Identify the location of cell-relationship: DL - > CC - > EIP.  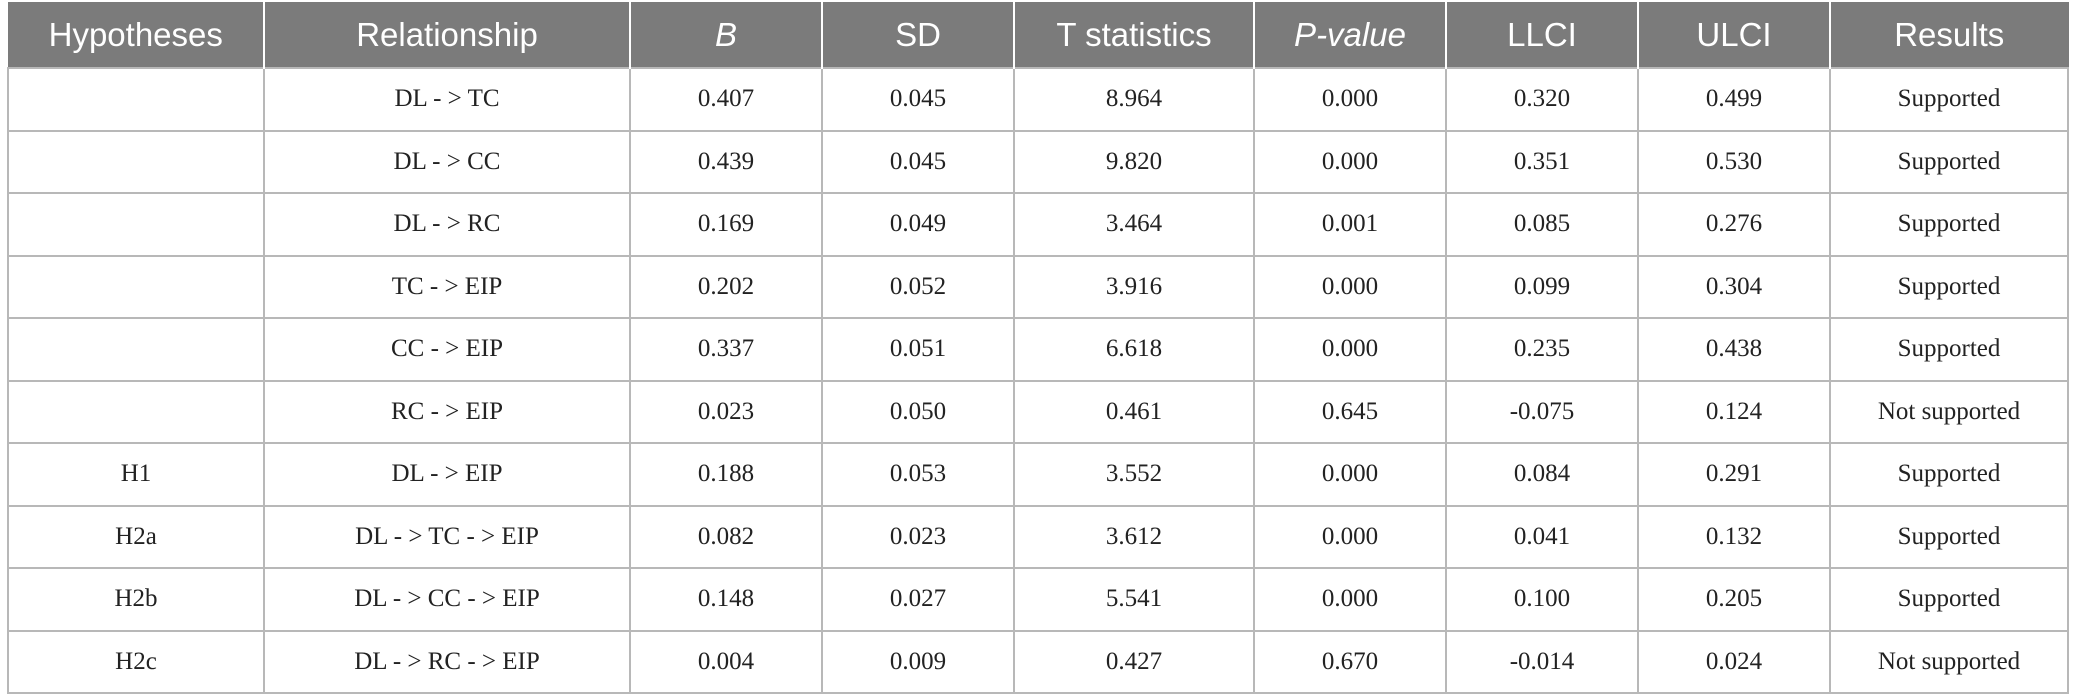
(447, 599).